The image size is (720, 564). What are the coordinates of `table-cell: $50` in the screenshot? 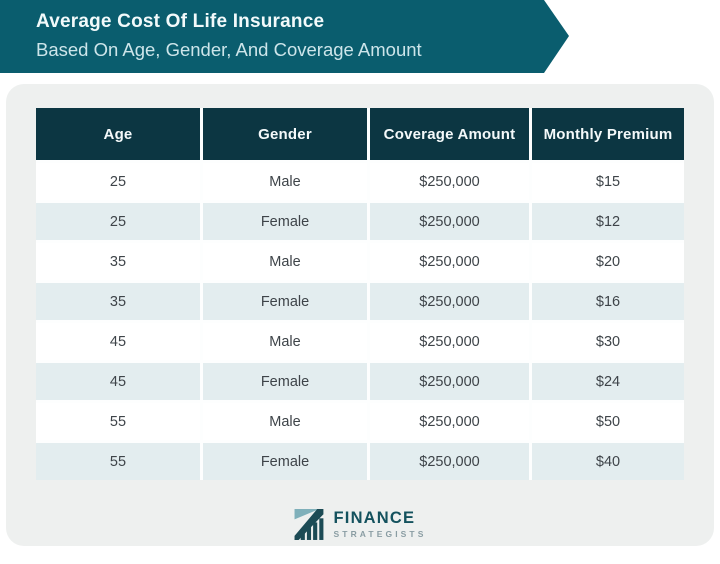 It's located at (608, 421).